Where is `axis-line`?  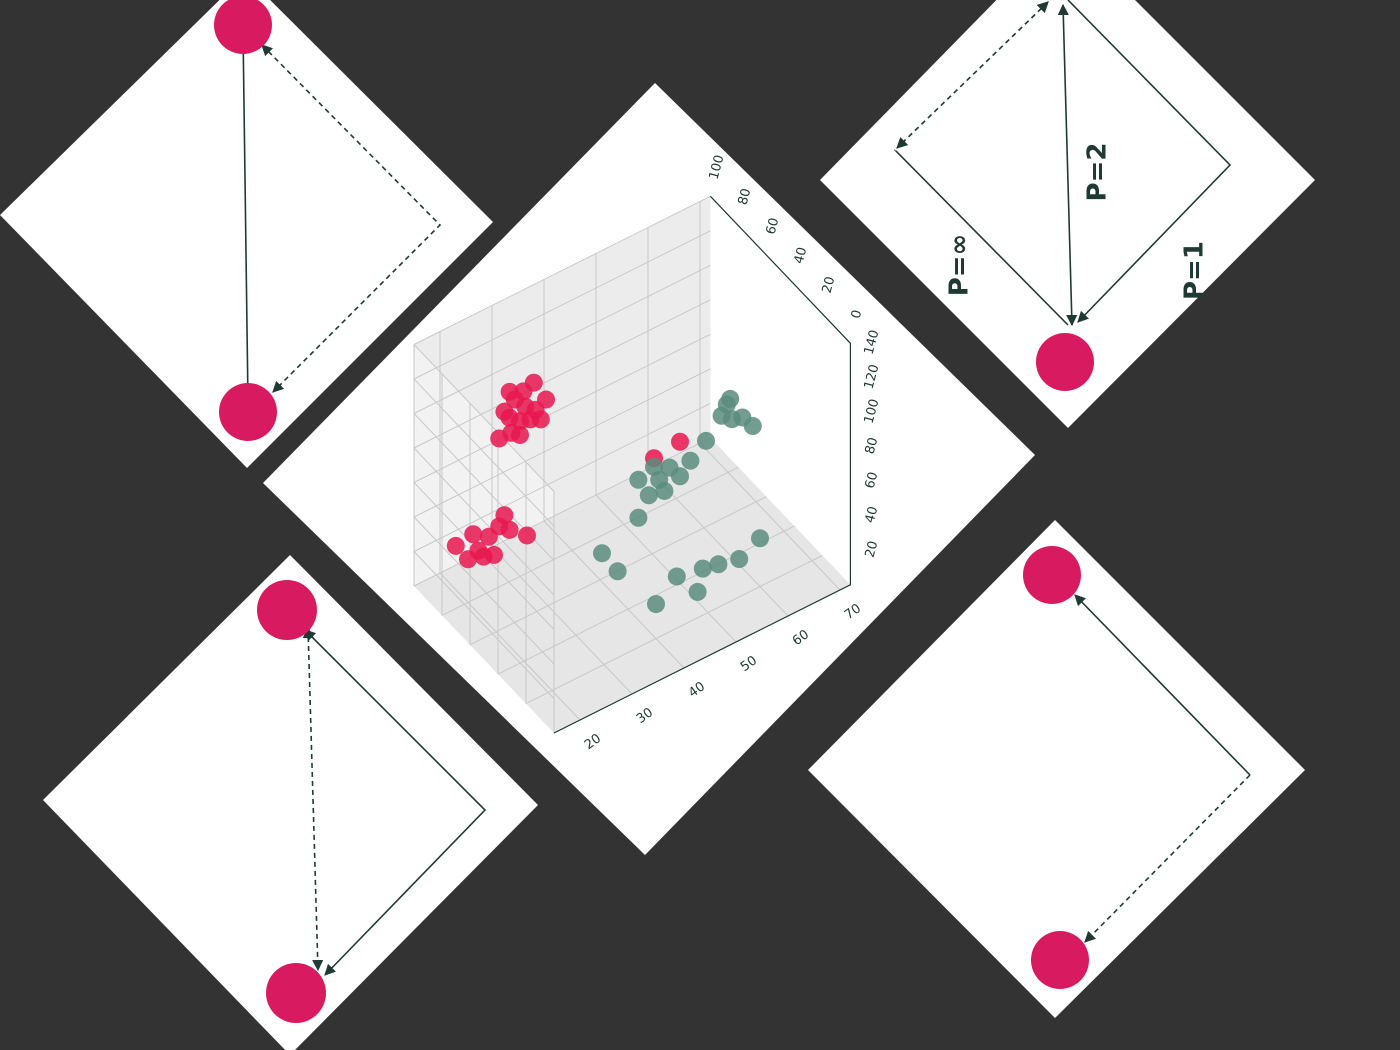
axis-line is located at coordinates (702, 464).